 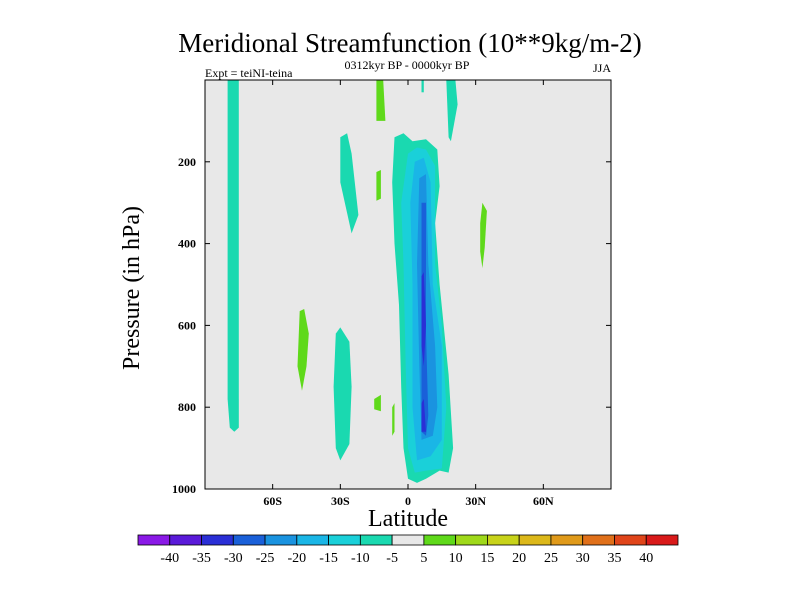 What do you see at coordinates (409, 43) in the screenshot?
I see `chart-title: Meridional Streamfunction (10**9kg/m-2)` at bounding box center [409, 43].